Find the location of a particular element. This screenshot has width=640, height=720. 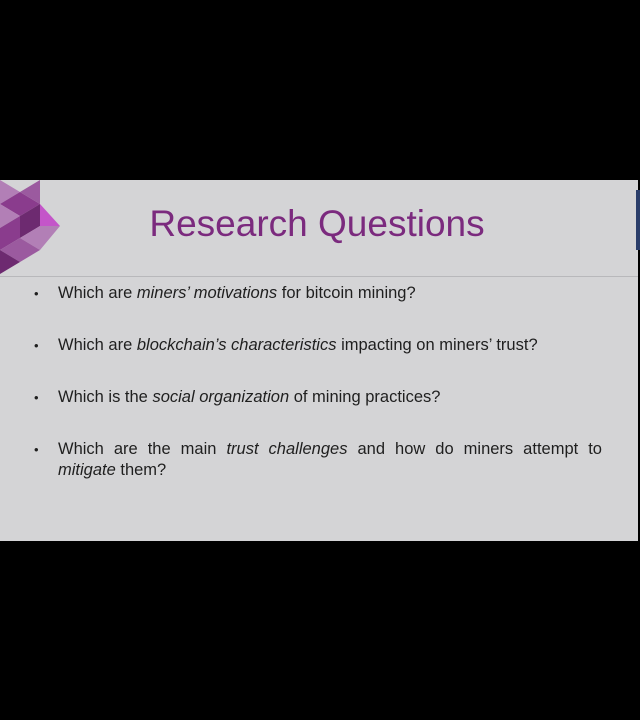

bullet-text-post: of mining practices? is located at coordinates (365, 397).